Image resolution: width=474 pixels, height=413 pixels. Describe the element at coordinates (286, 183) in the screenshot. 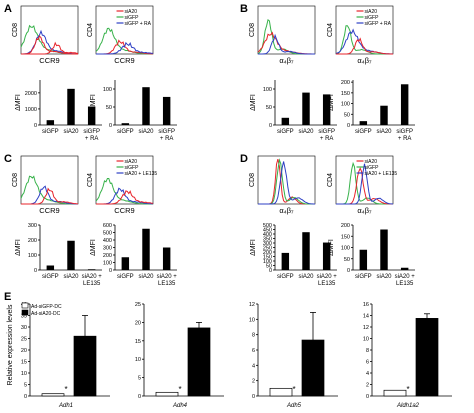

I see `histogram-curve-blue` at that location.